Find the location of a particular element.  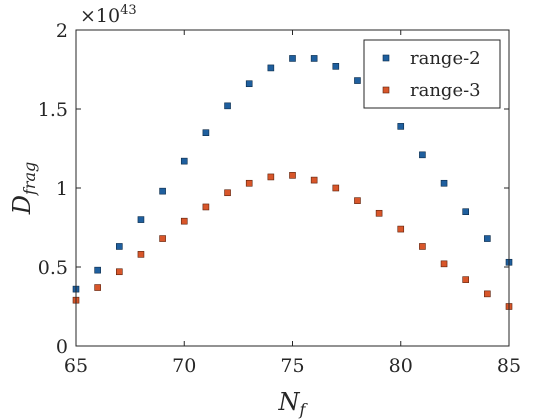

y-tick-label: 2 is located at coordinates (62, 31).